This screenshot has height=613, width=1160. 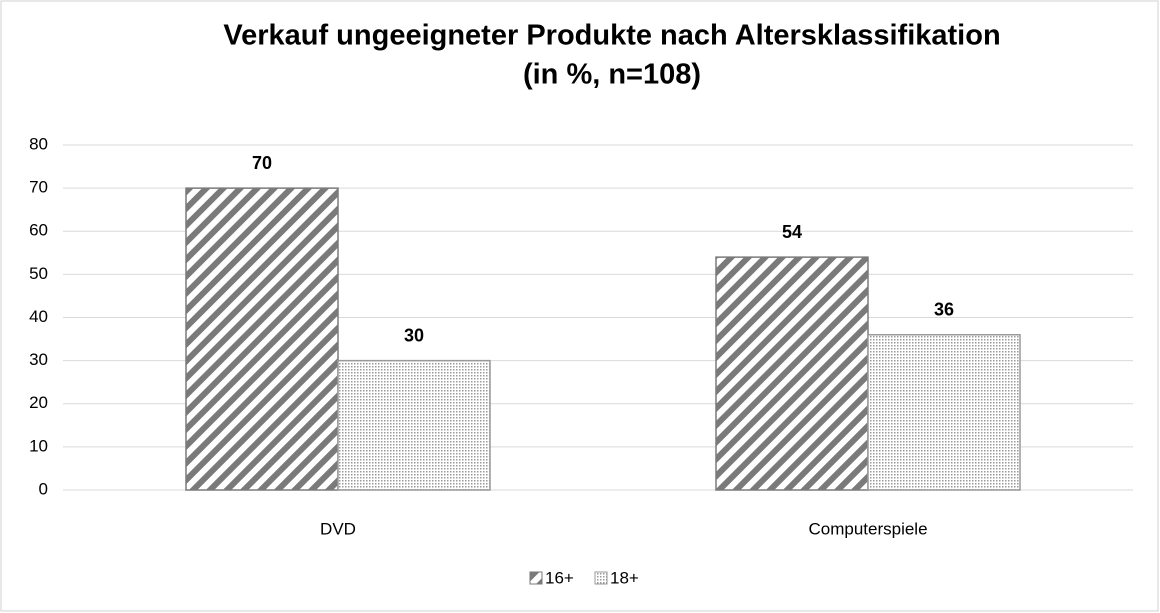 I want to click on y-tick-label: 80, so click(x=38, y=143).